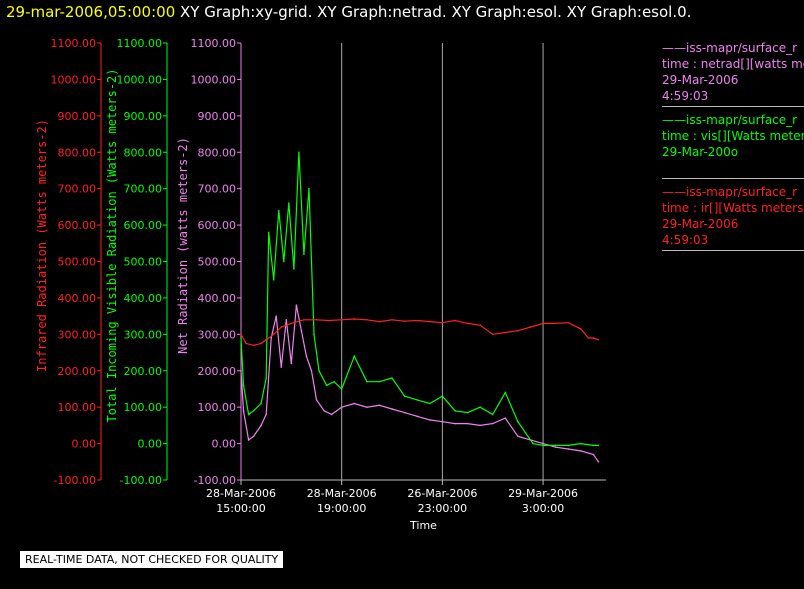 The image size is (804, 589). I want to click on y-tick-label: 100.00, so click(77, 407).